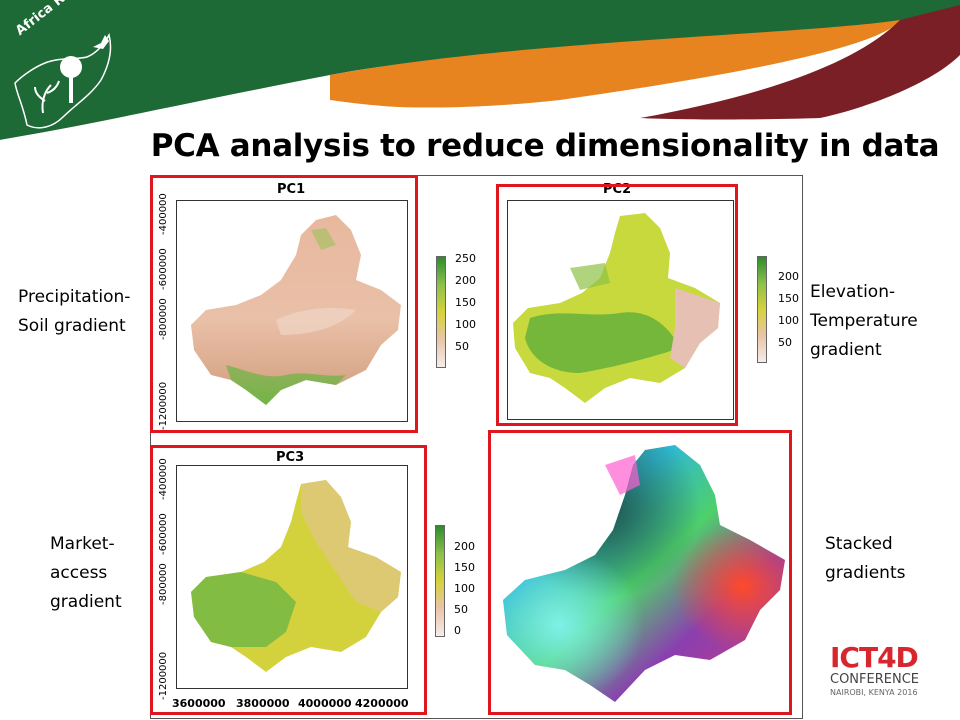 The height and width of the screenshot is (720, 960). I want to click on label-line: gradients, so click(865, 573).